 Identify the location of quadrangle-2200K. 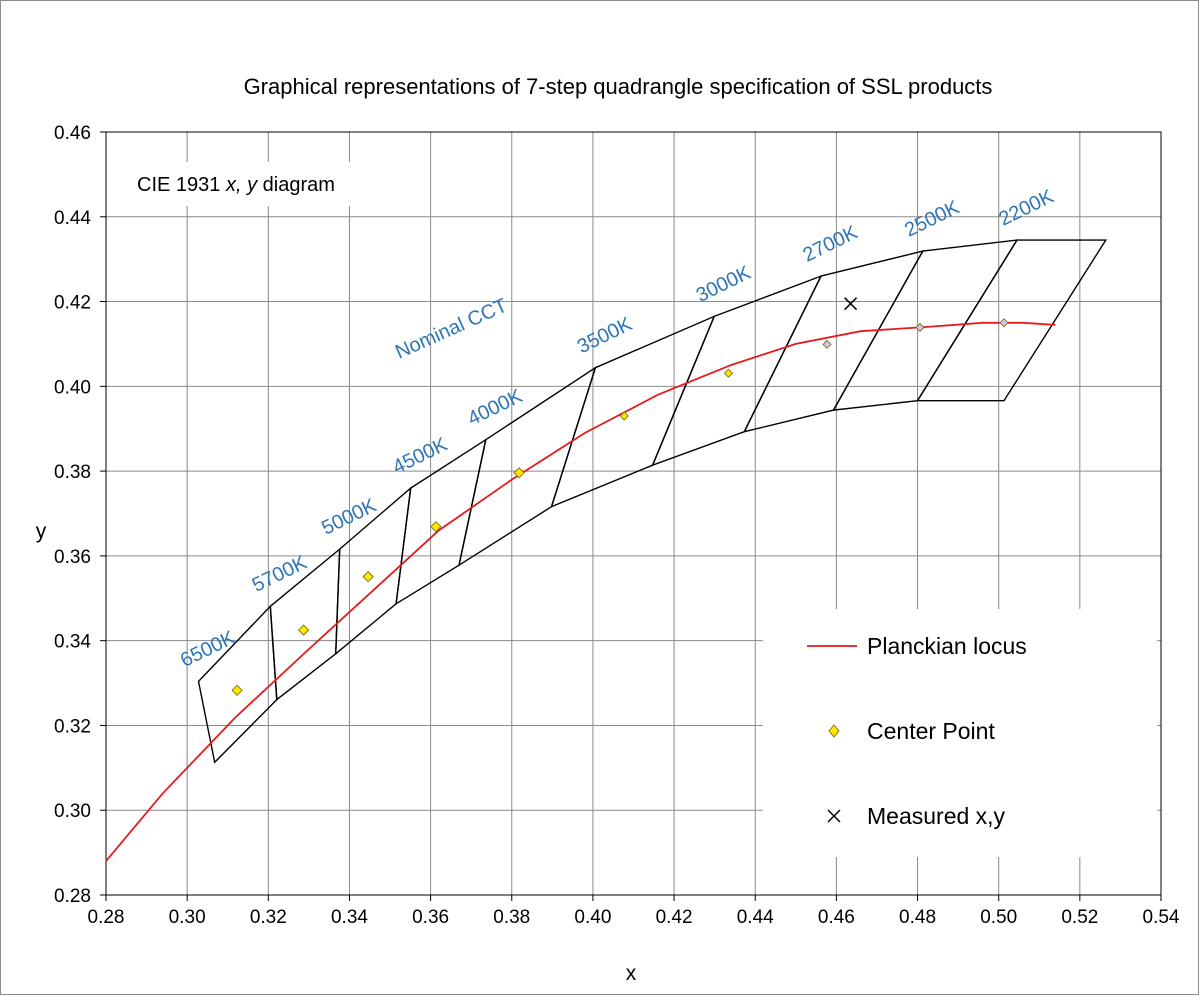
(1012, 320).